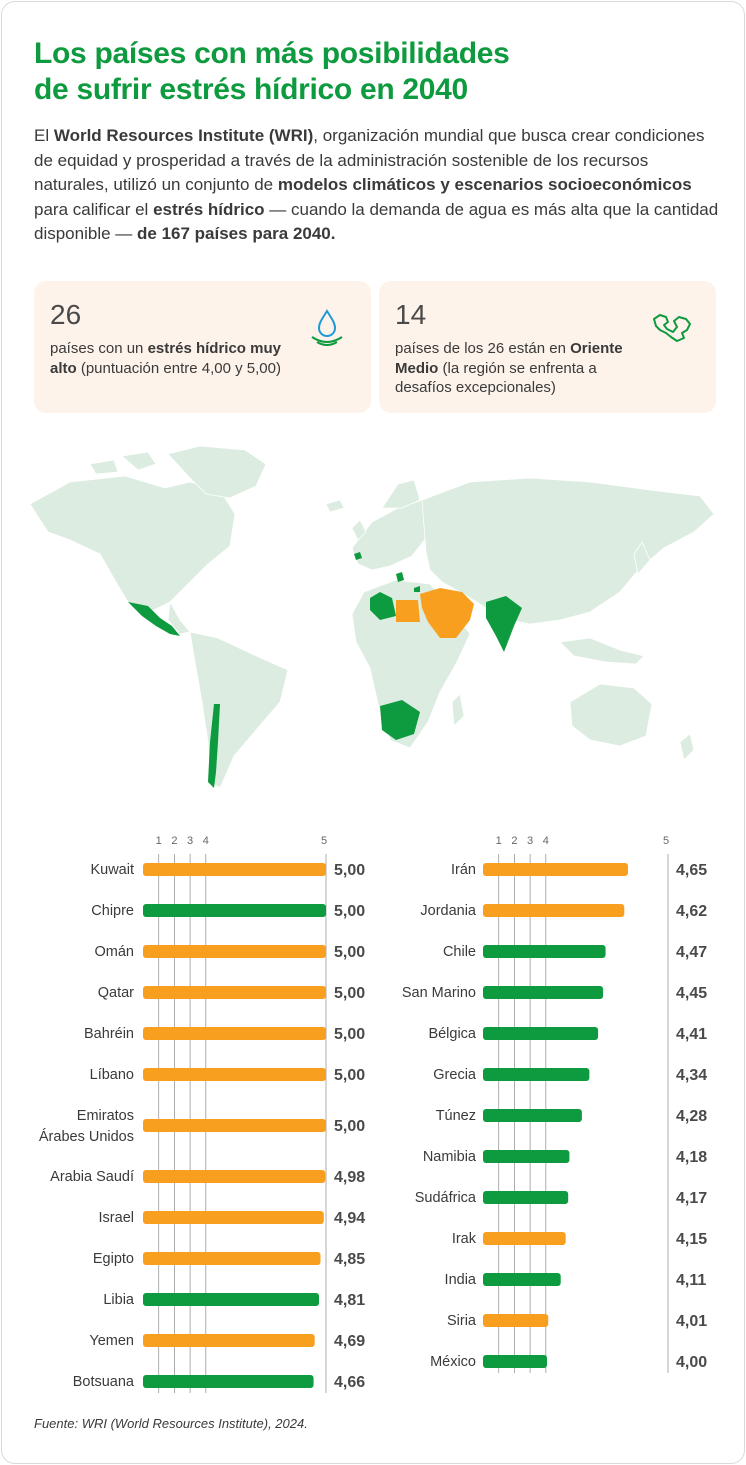 This screenshot has height=1465, width=746. Describe the element at coordinates (543, 992) in the screenshot. I see `bar-san-marino` at that location.